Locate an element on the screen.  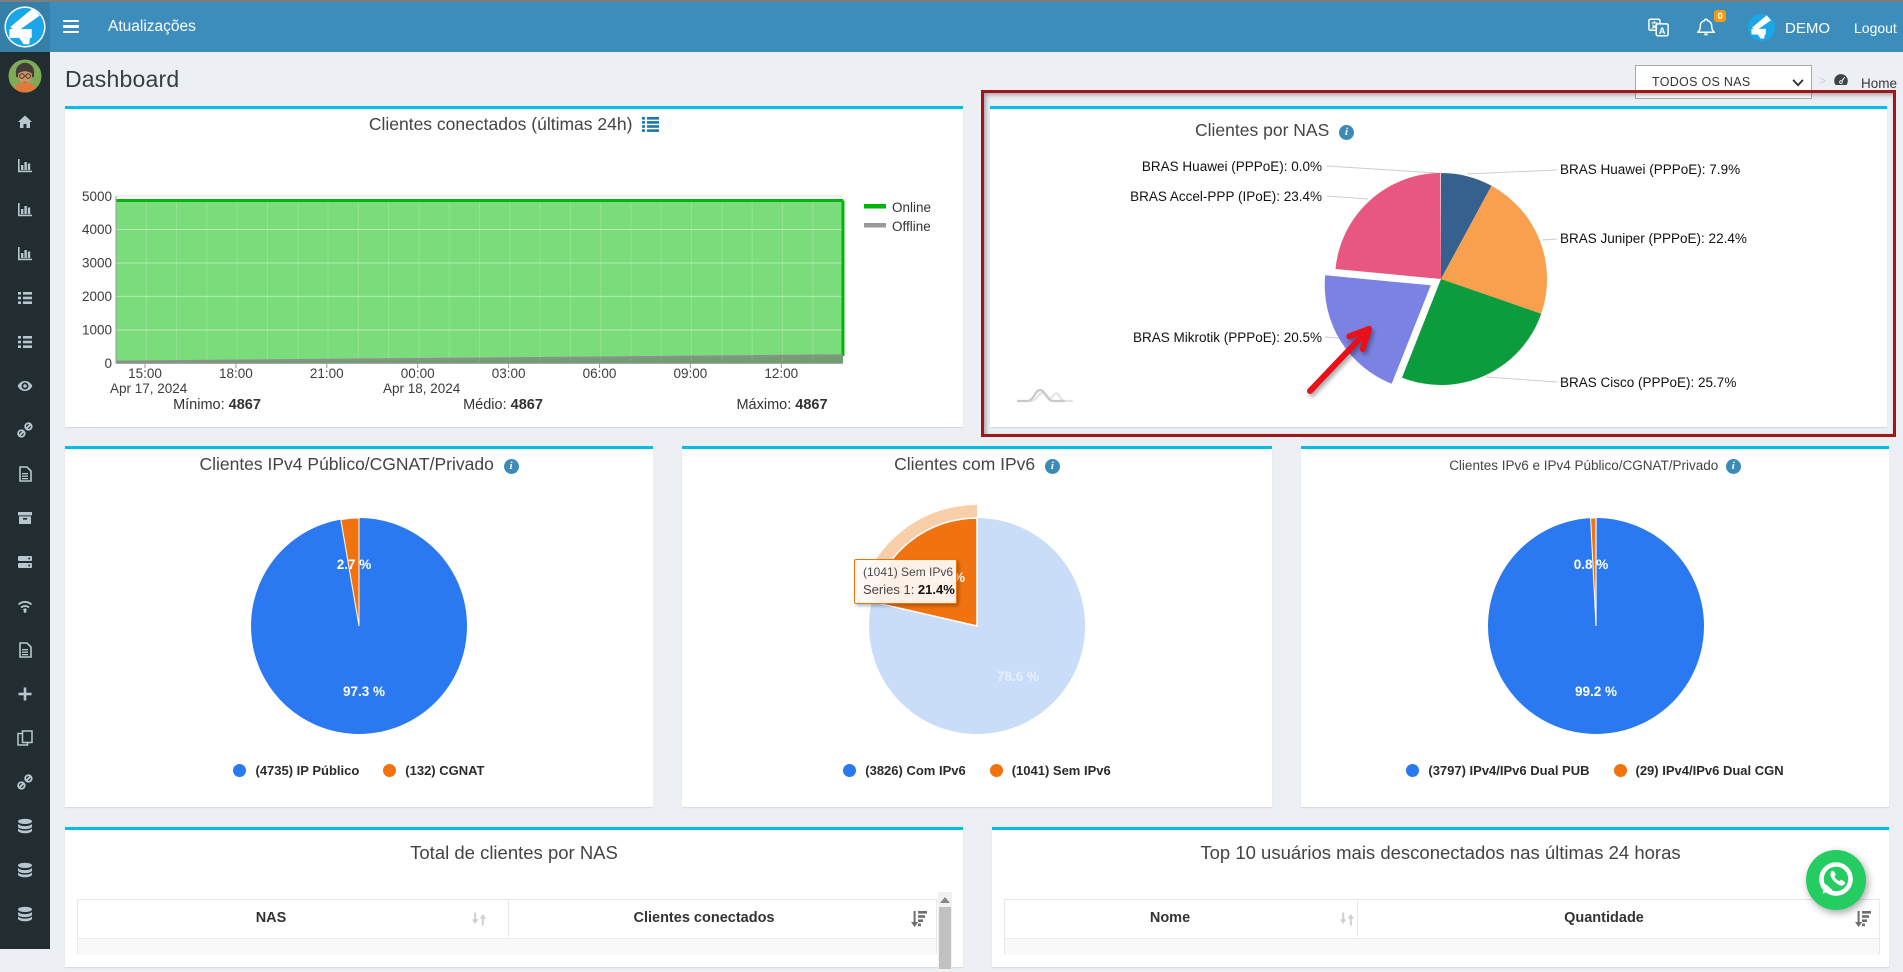
svg-text: 03:00 is located at coordinates (509, 373).